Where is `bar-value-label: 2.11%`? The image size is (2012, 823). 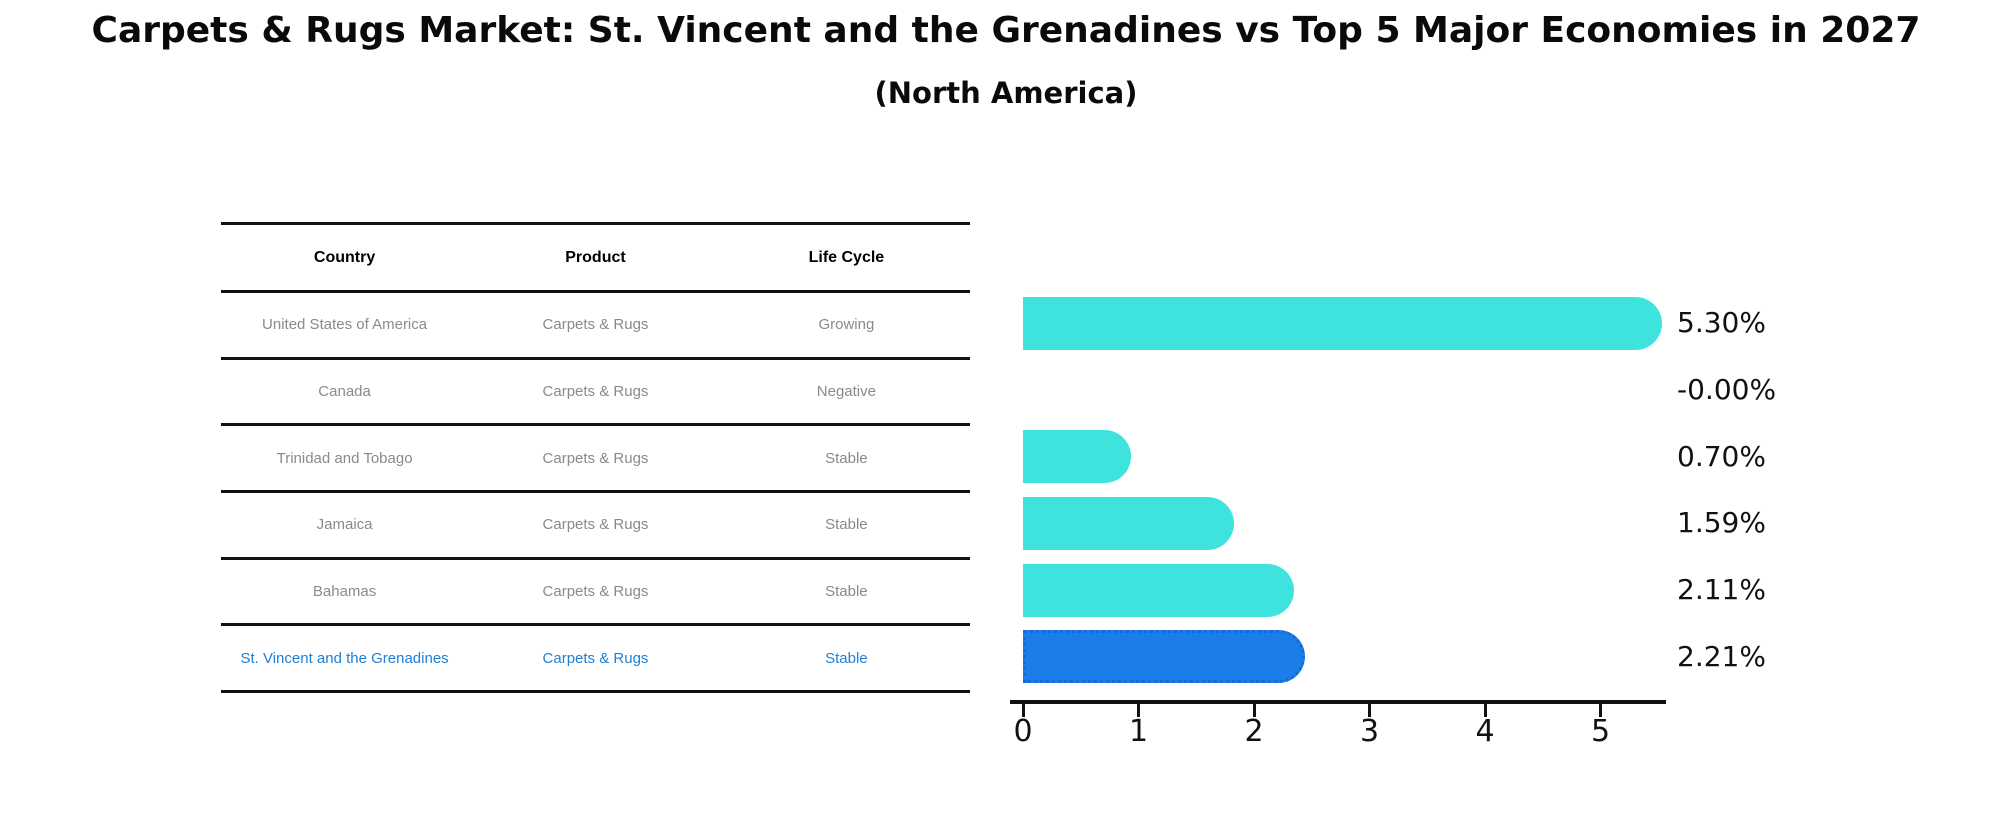
bar-value-label: 2.11% is located at coordinates (1721, 590).